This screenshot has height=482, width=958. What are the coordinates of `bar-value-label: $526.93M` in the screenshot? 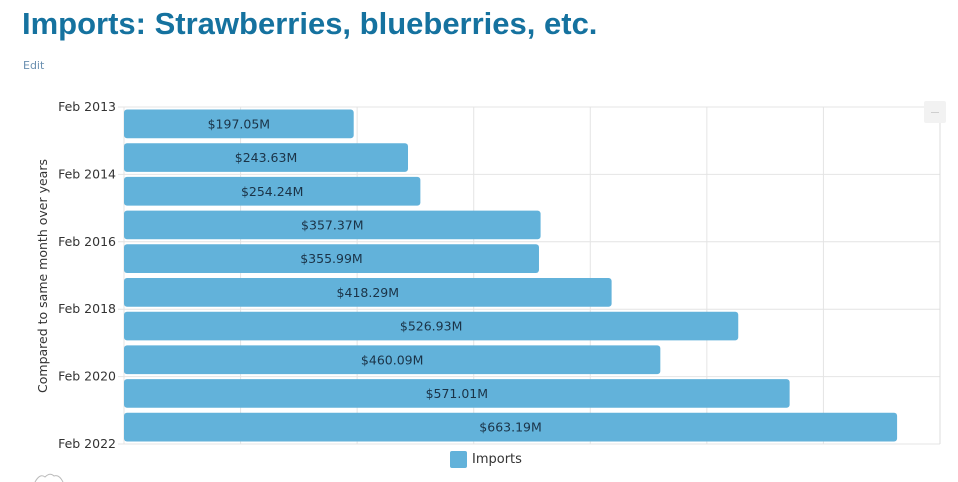 It's located at (431, 326).